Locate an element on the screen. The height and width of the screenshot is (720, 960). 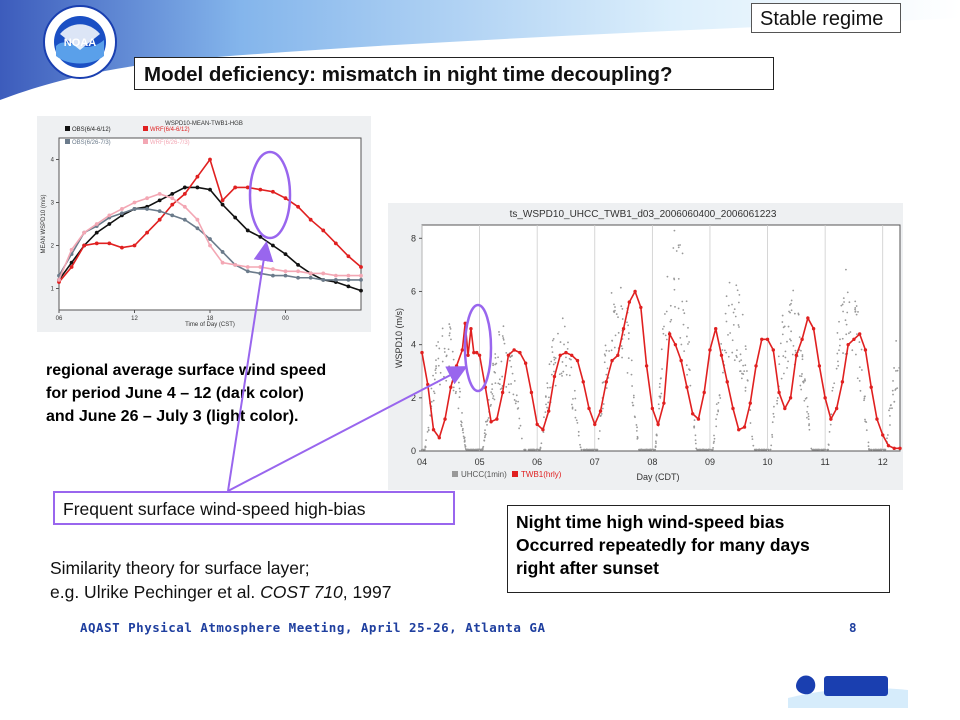
page-number: 8 is located at coordinates (853, 627).